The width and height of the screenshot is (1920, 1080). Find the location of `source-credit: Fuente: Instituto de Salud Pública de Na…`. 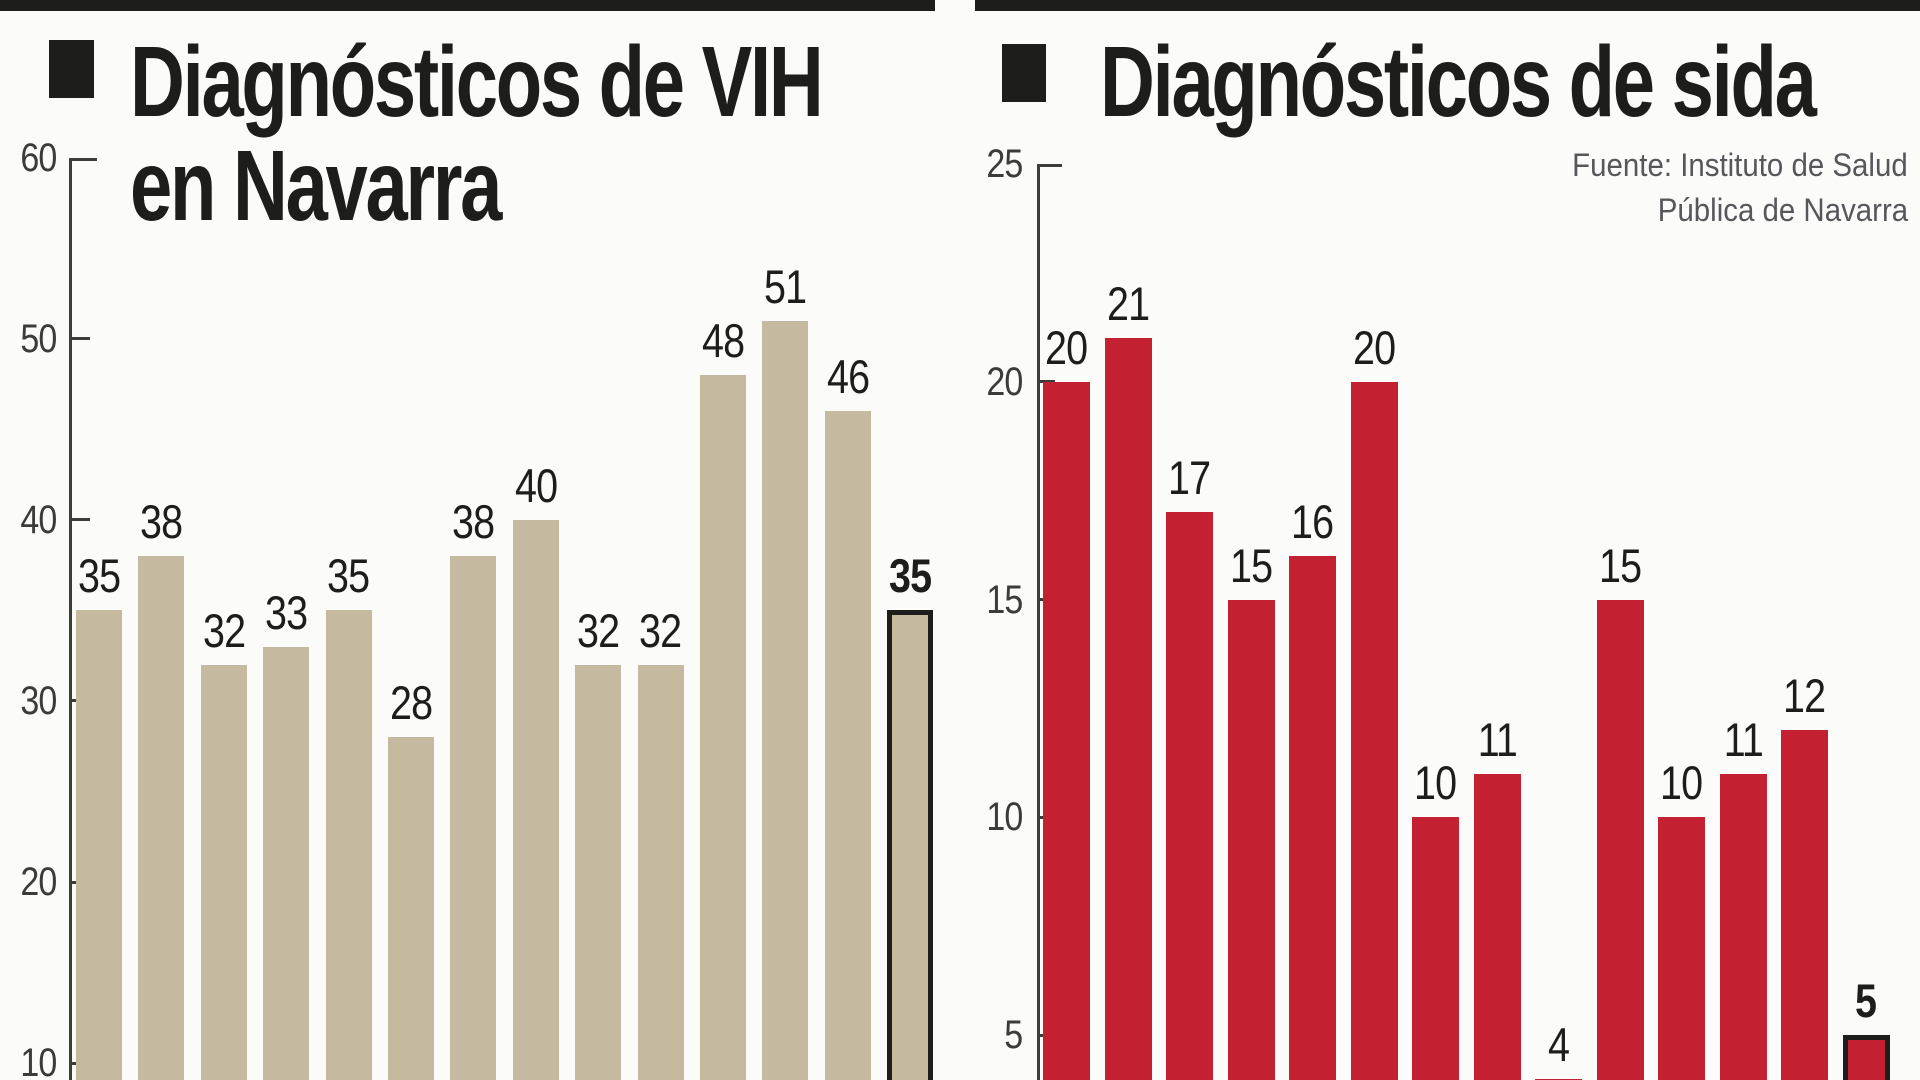

source-credit: Fuente: Instituto de Salud Pública de Na… is located at coordinates (1725, 188).